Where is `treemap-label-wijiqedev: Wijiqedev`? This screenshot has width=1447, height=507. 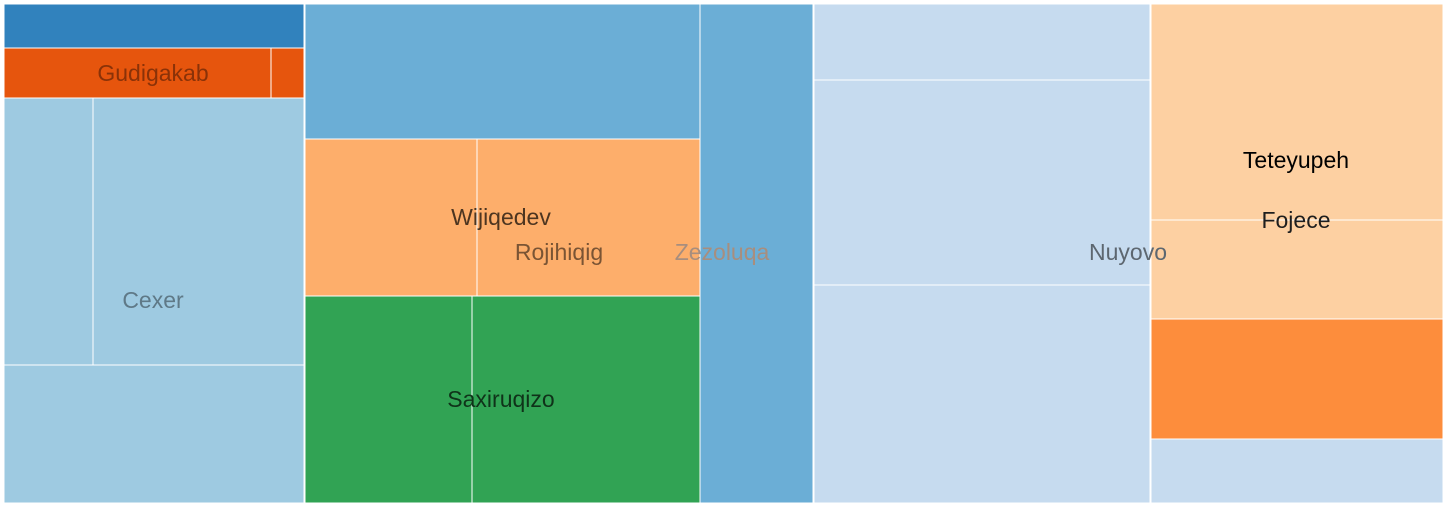
treemap-label-wijiqedev: Wijiqedev is located at coordinates (501, 217).